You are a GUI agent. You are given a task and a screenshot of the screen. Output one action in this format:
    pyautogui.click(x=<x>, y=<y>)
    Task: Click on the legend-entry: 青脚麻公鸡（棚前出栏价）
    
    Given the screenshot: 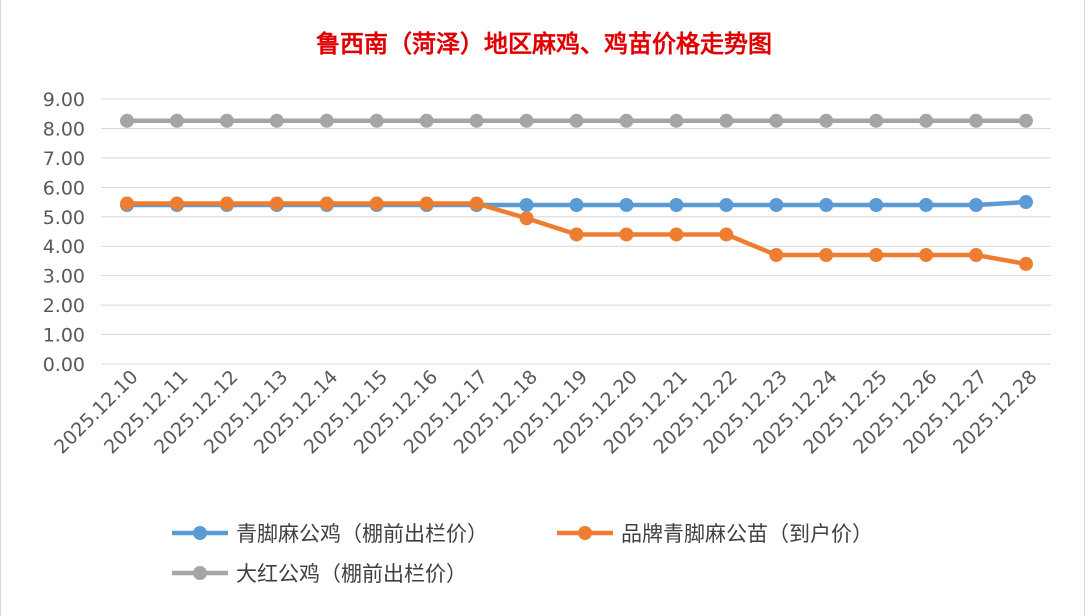 What is the action you would take?
    pyautogui.click(x=330, y=534)
    